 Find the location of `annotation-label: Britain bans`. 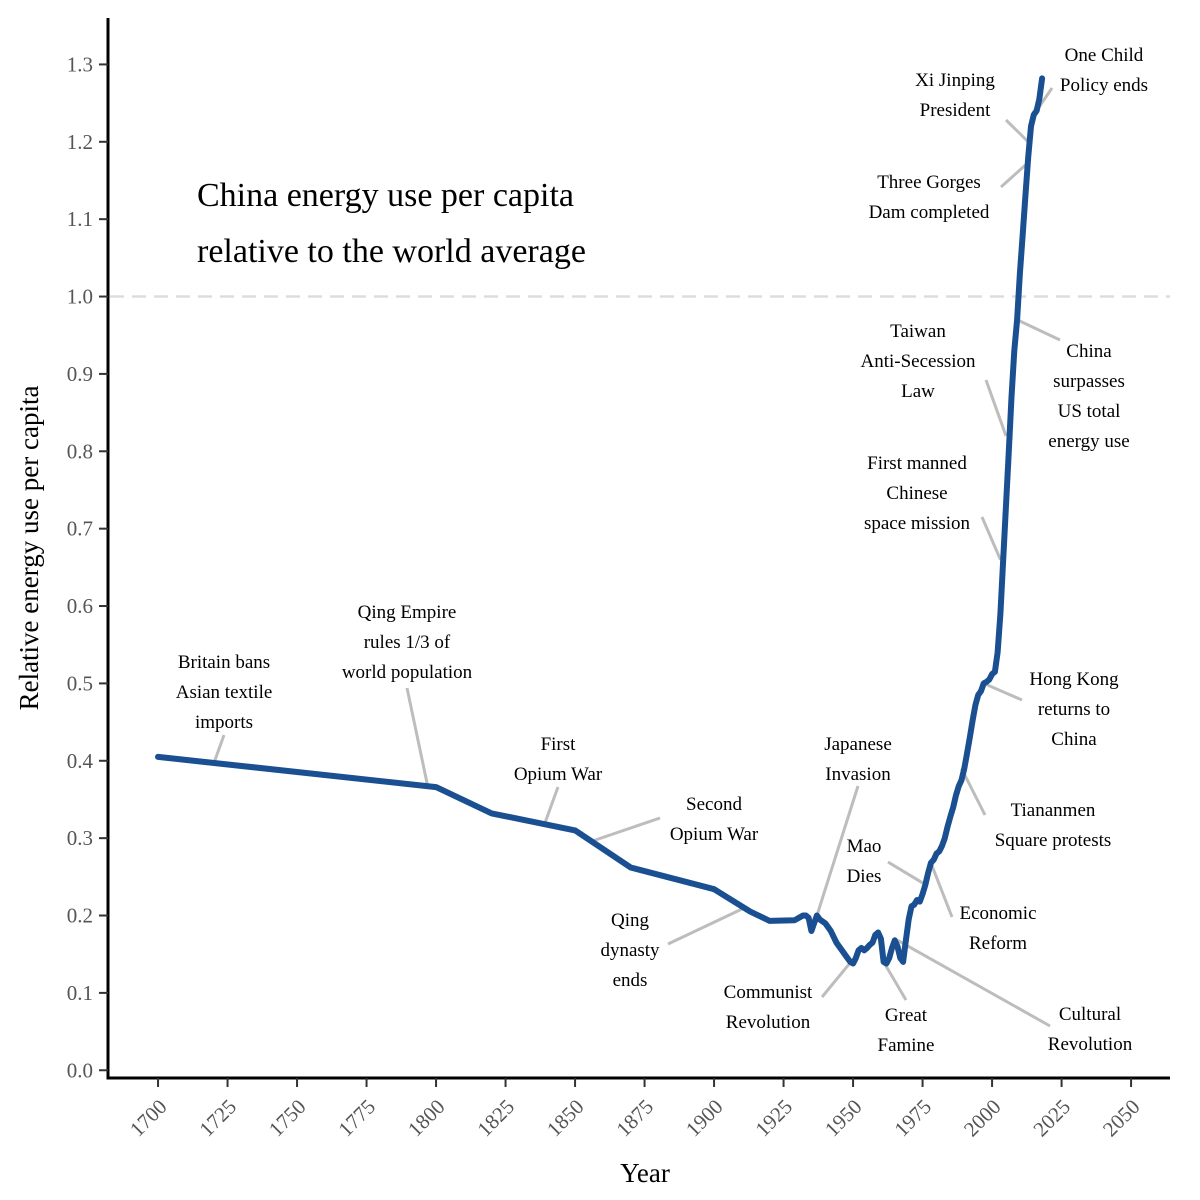

annotation-label: Britain bans is located at coordinates (224, 662).